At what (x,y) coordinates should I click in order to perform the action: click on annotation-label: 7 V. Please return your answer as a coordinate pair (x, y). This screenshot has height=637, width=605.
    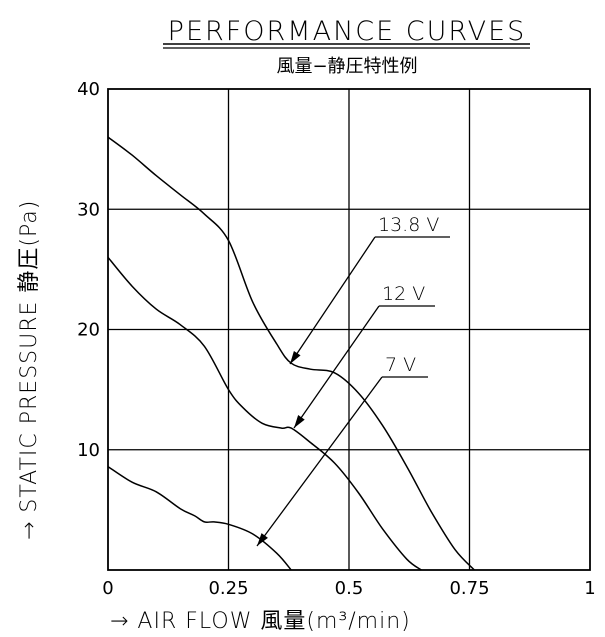
    Looking at the image, I should click on (400, 365).